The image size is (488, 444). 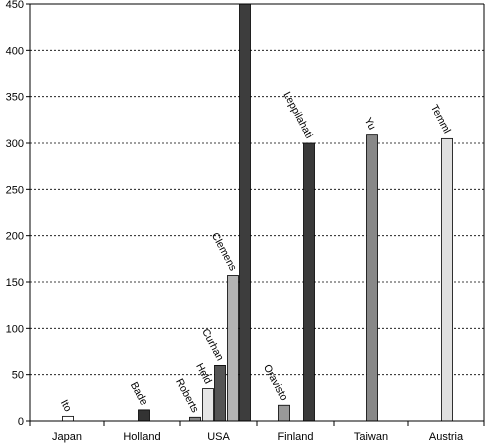 What do you see at coordinates (284, 413) in the screenshot?
I see `bar-oravisto` at bounding box center [284, 413].